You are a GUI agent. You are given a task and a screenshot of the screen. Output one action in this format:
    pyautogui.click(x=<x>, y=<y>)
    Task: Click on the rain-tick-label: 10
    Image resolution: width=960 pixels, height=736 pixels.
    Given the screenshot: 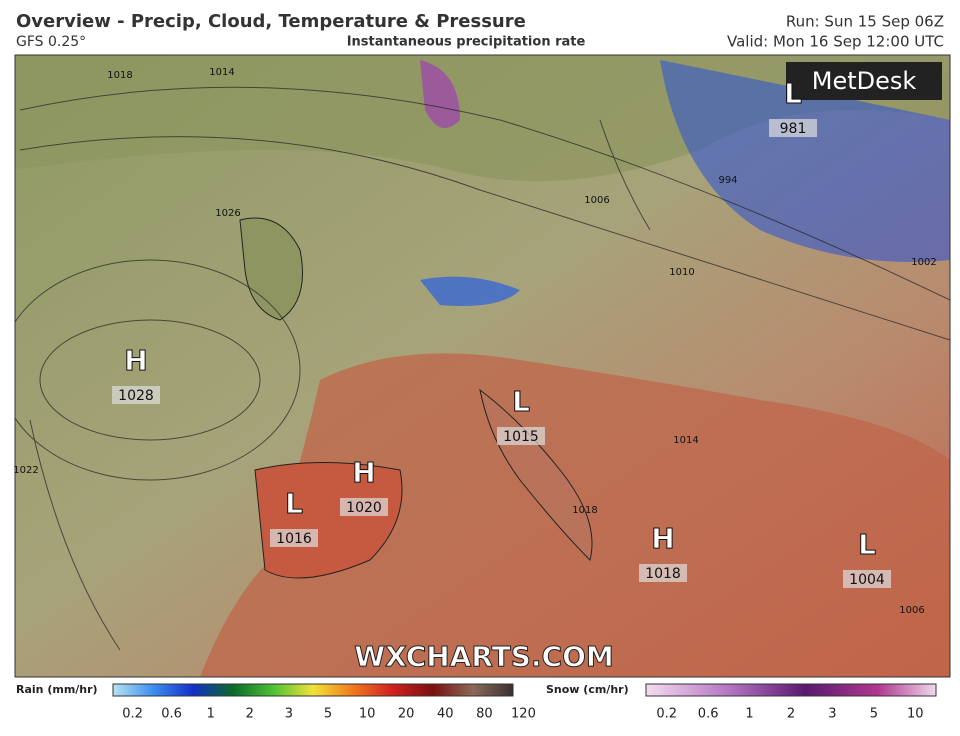 What is the action you would take?
    pyautogui.click(x=367, y=714)
    